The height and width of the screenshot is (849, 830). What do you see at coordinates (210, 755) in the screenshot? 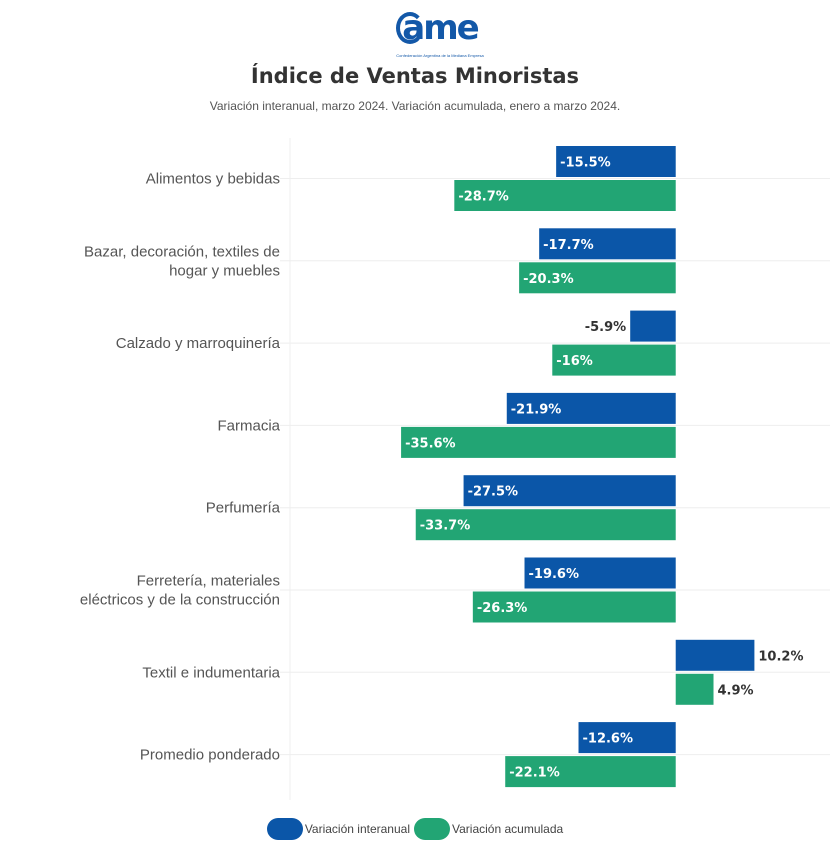
I see `category-label: Promedio ponderado` at bounding box center [210, 755].